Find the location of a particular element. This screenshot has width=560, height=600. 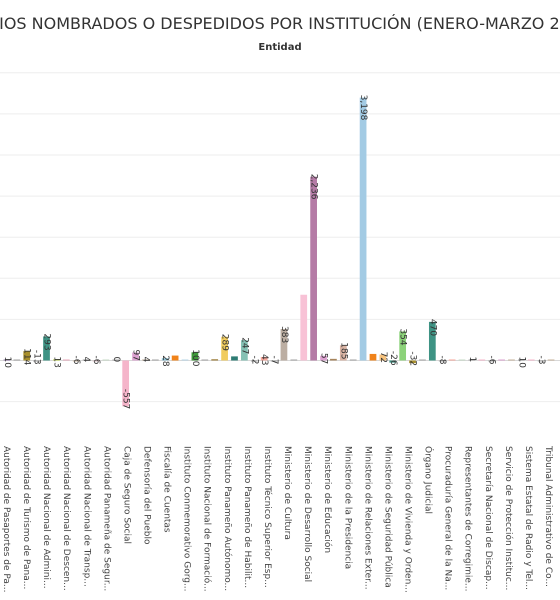

data-label: 97 is located at coordinates (136, 355).